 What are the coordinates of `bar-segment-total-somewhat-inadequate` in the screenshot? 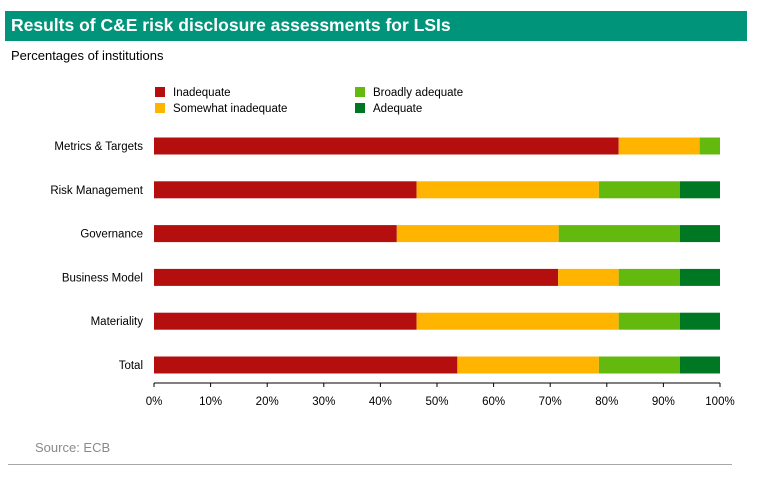 It's located at (528, 365).